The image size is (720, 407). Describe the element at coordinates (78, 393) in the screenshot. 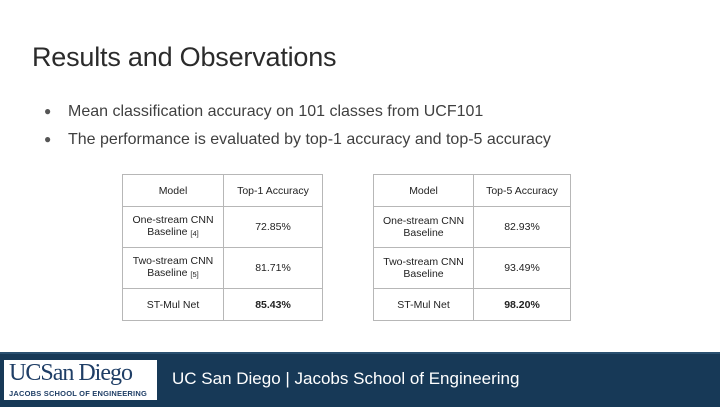

I see `logo-subtitle: JACOBS SCHOOL OF ENGINEERING` at that location.